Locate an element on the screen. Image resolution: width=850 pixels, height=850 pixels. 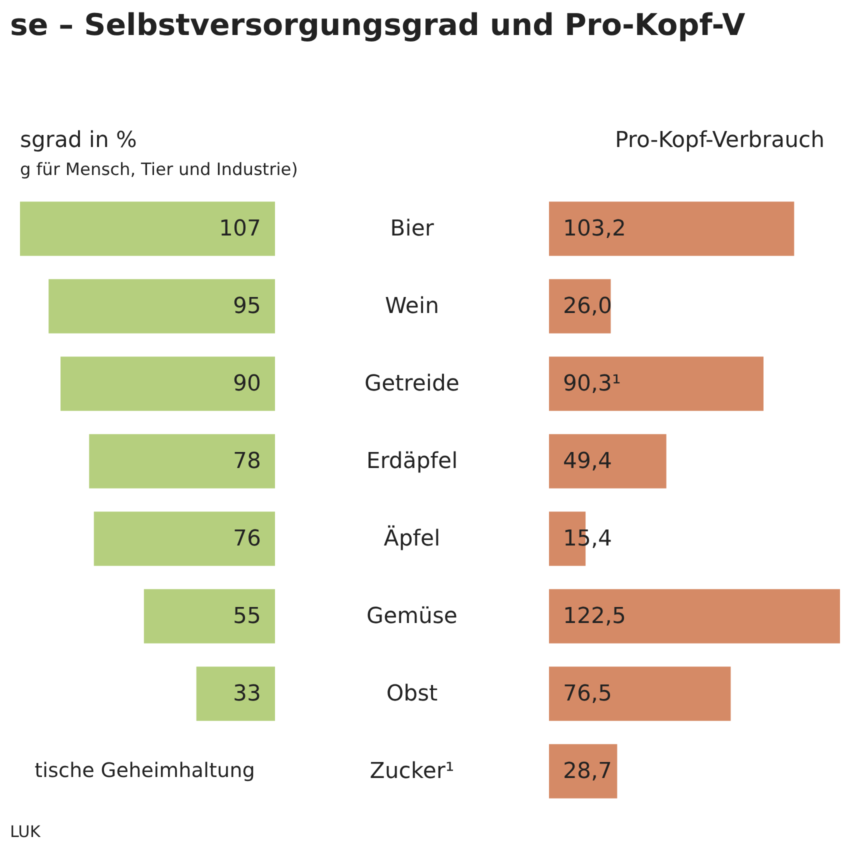
y-tick-label: Getreide is located at coordinates (412, 383).